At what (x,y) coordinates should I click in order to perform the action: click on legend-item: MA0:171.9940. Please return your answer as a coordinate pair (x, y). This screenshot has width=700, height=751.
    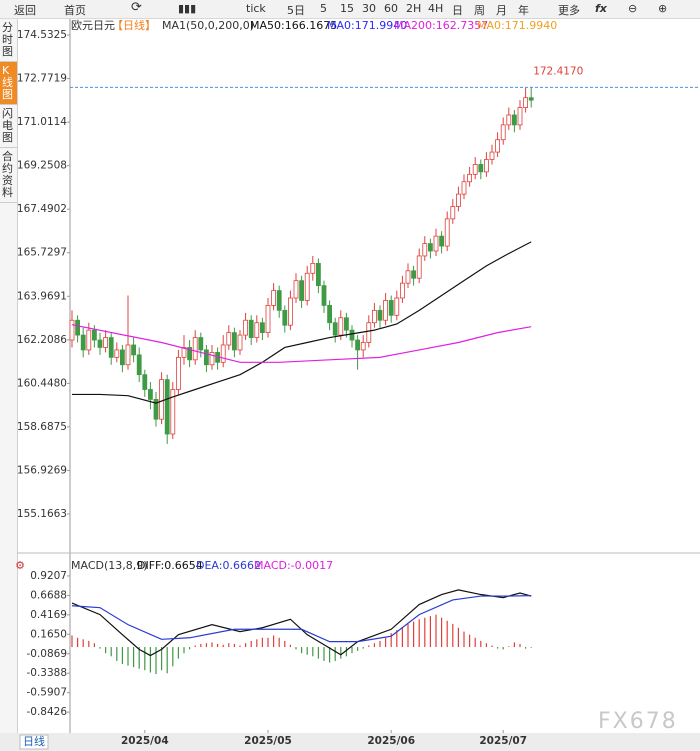
    Looking at the image, I should click on (517, 25).